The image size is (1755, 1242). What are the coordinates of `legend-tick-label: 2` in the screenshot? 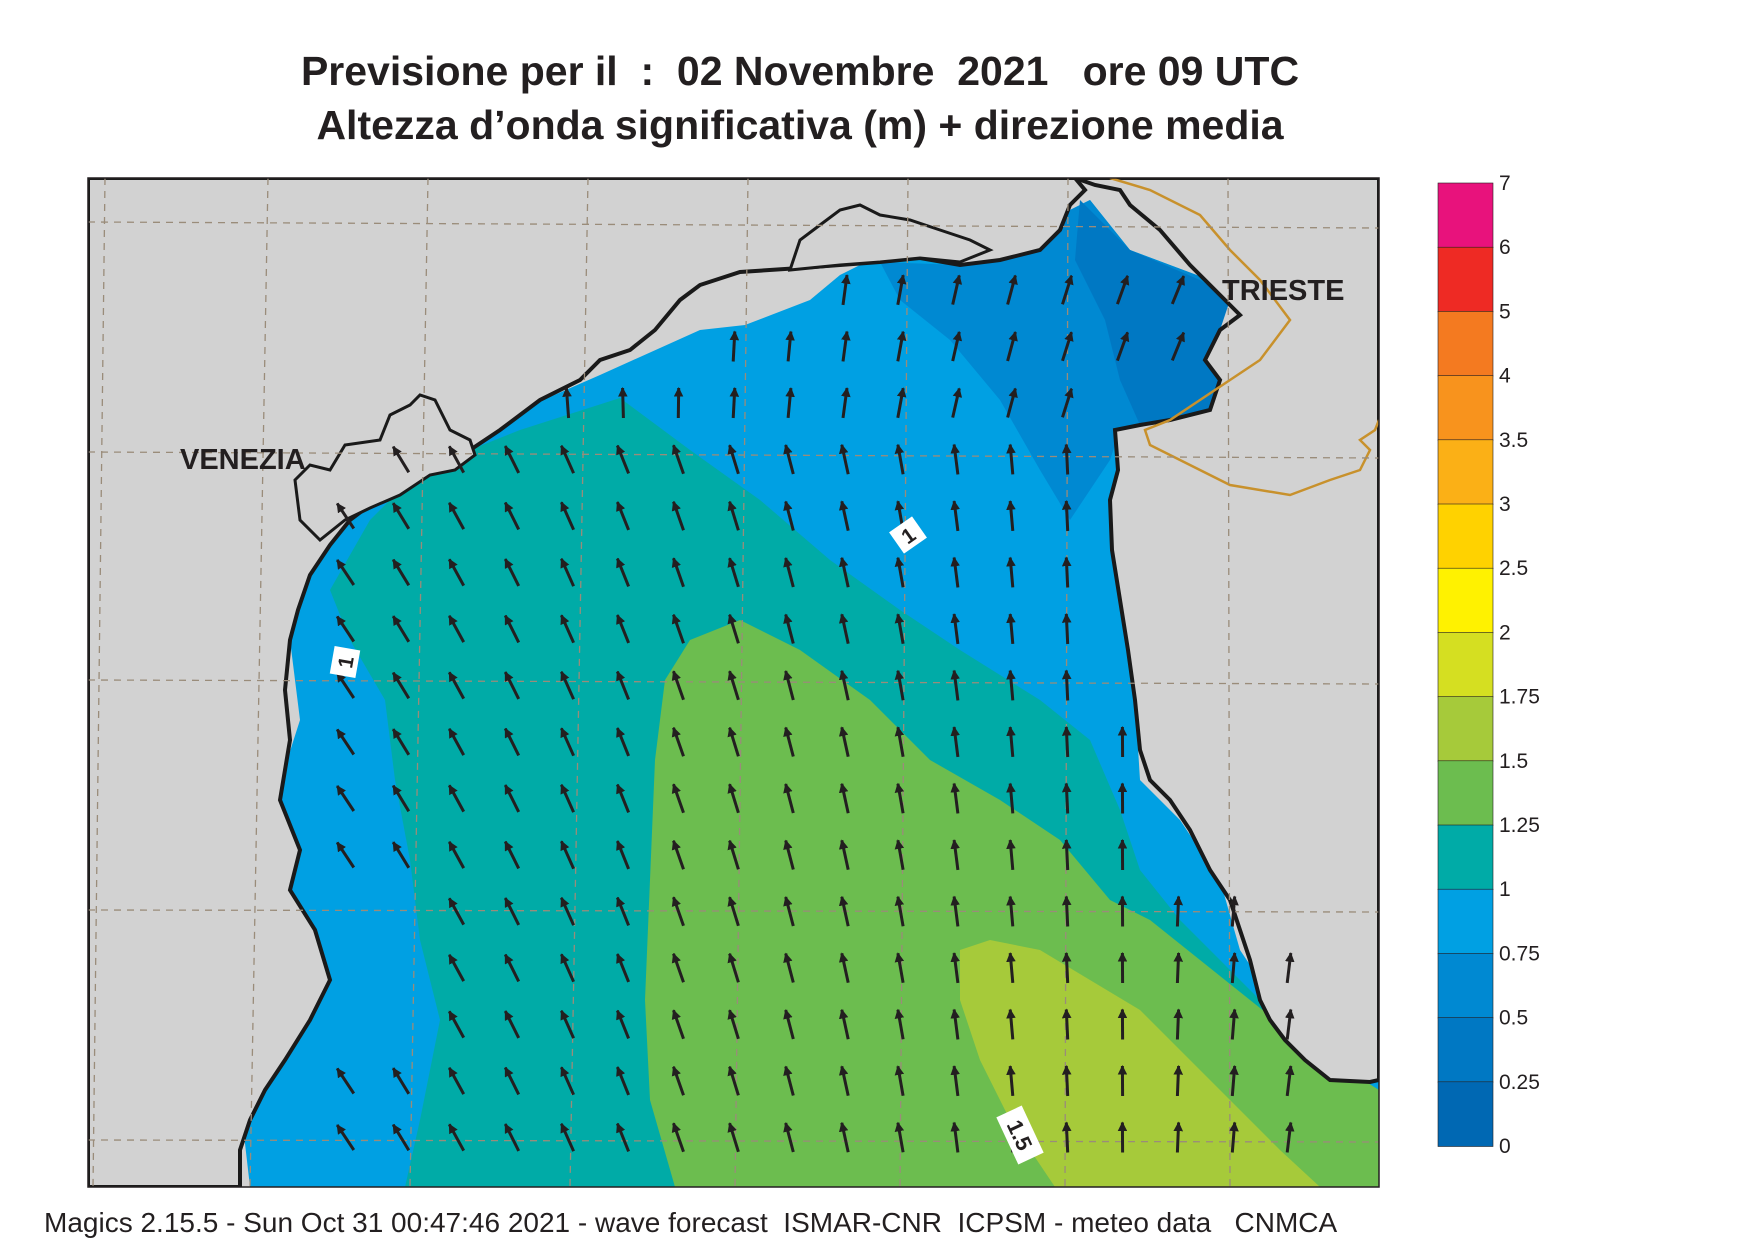 It's located at (1505, 632).